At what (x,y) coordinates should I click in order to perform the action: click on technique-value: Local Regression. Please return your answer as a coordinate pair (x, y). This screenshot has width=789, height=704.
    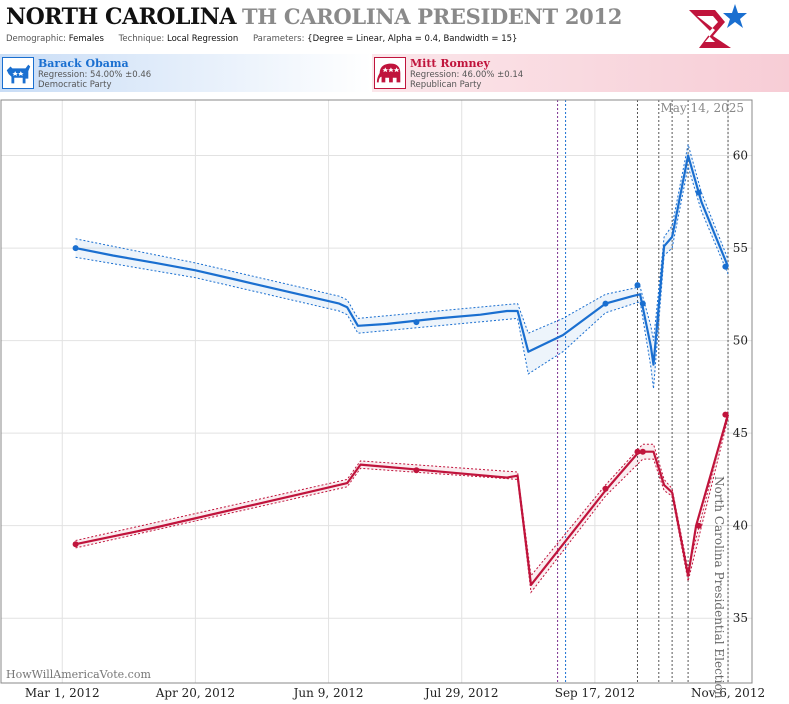
    Looking at the image, I should click on (203, 39).